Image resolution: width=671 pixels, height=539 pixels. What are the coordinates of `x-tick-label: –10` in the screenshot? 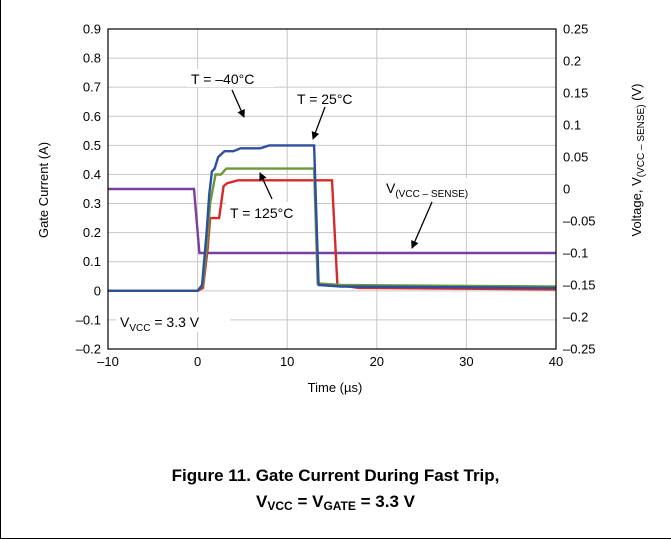 It's located at (108, 361).